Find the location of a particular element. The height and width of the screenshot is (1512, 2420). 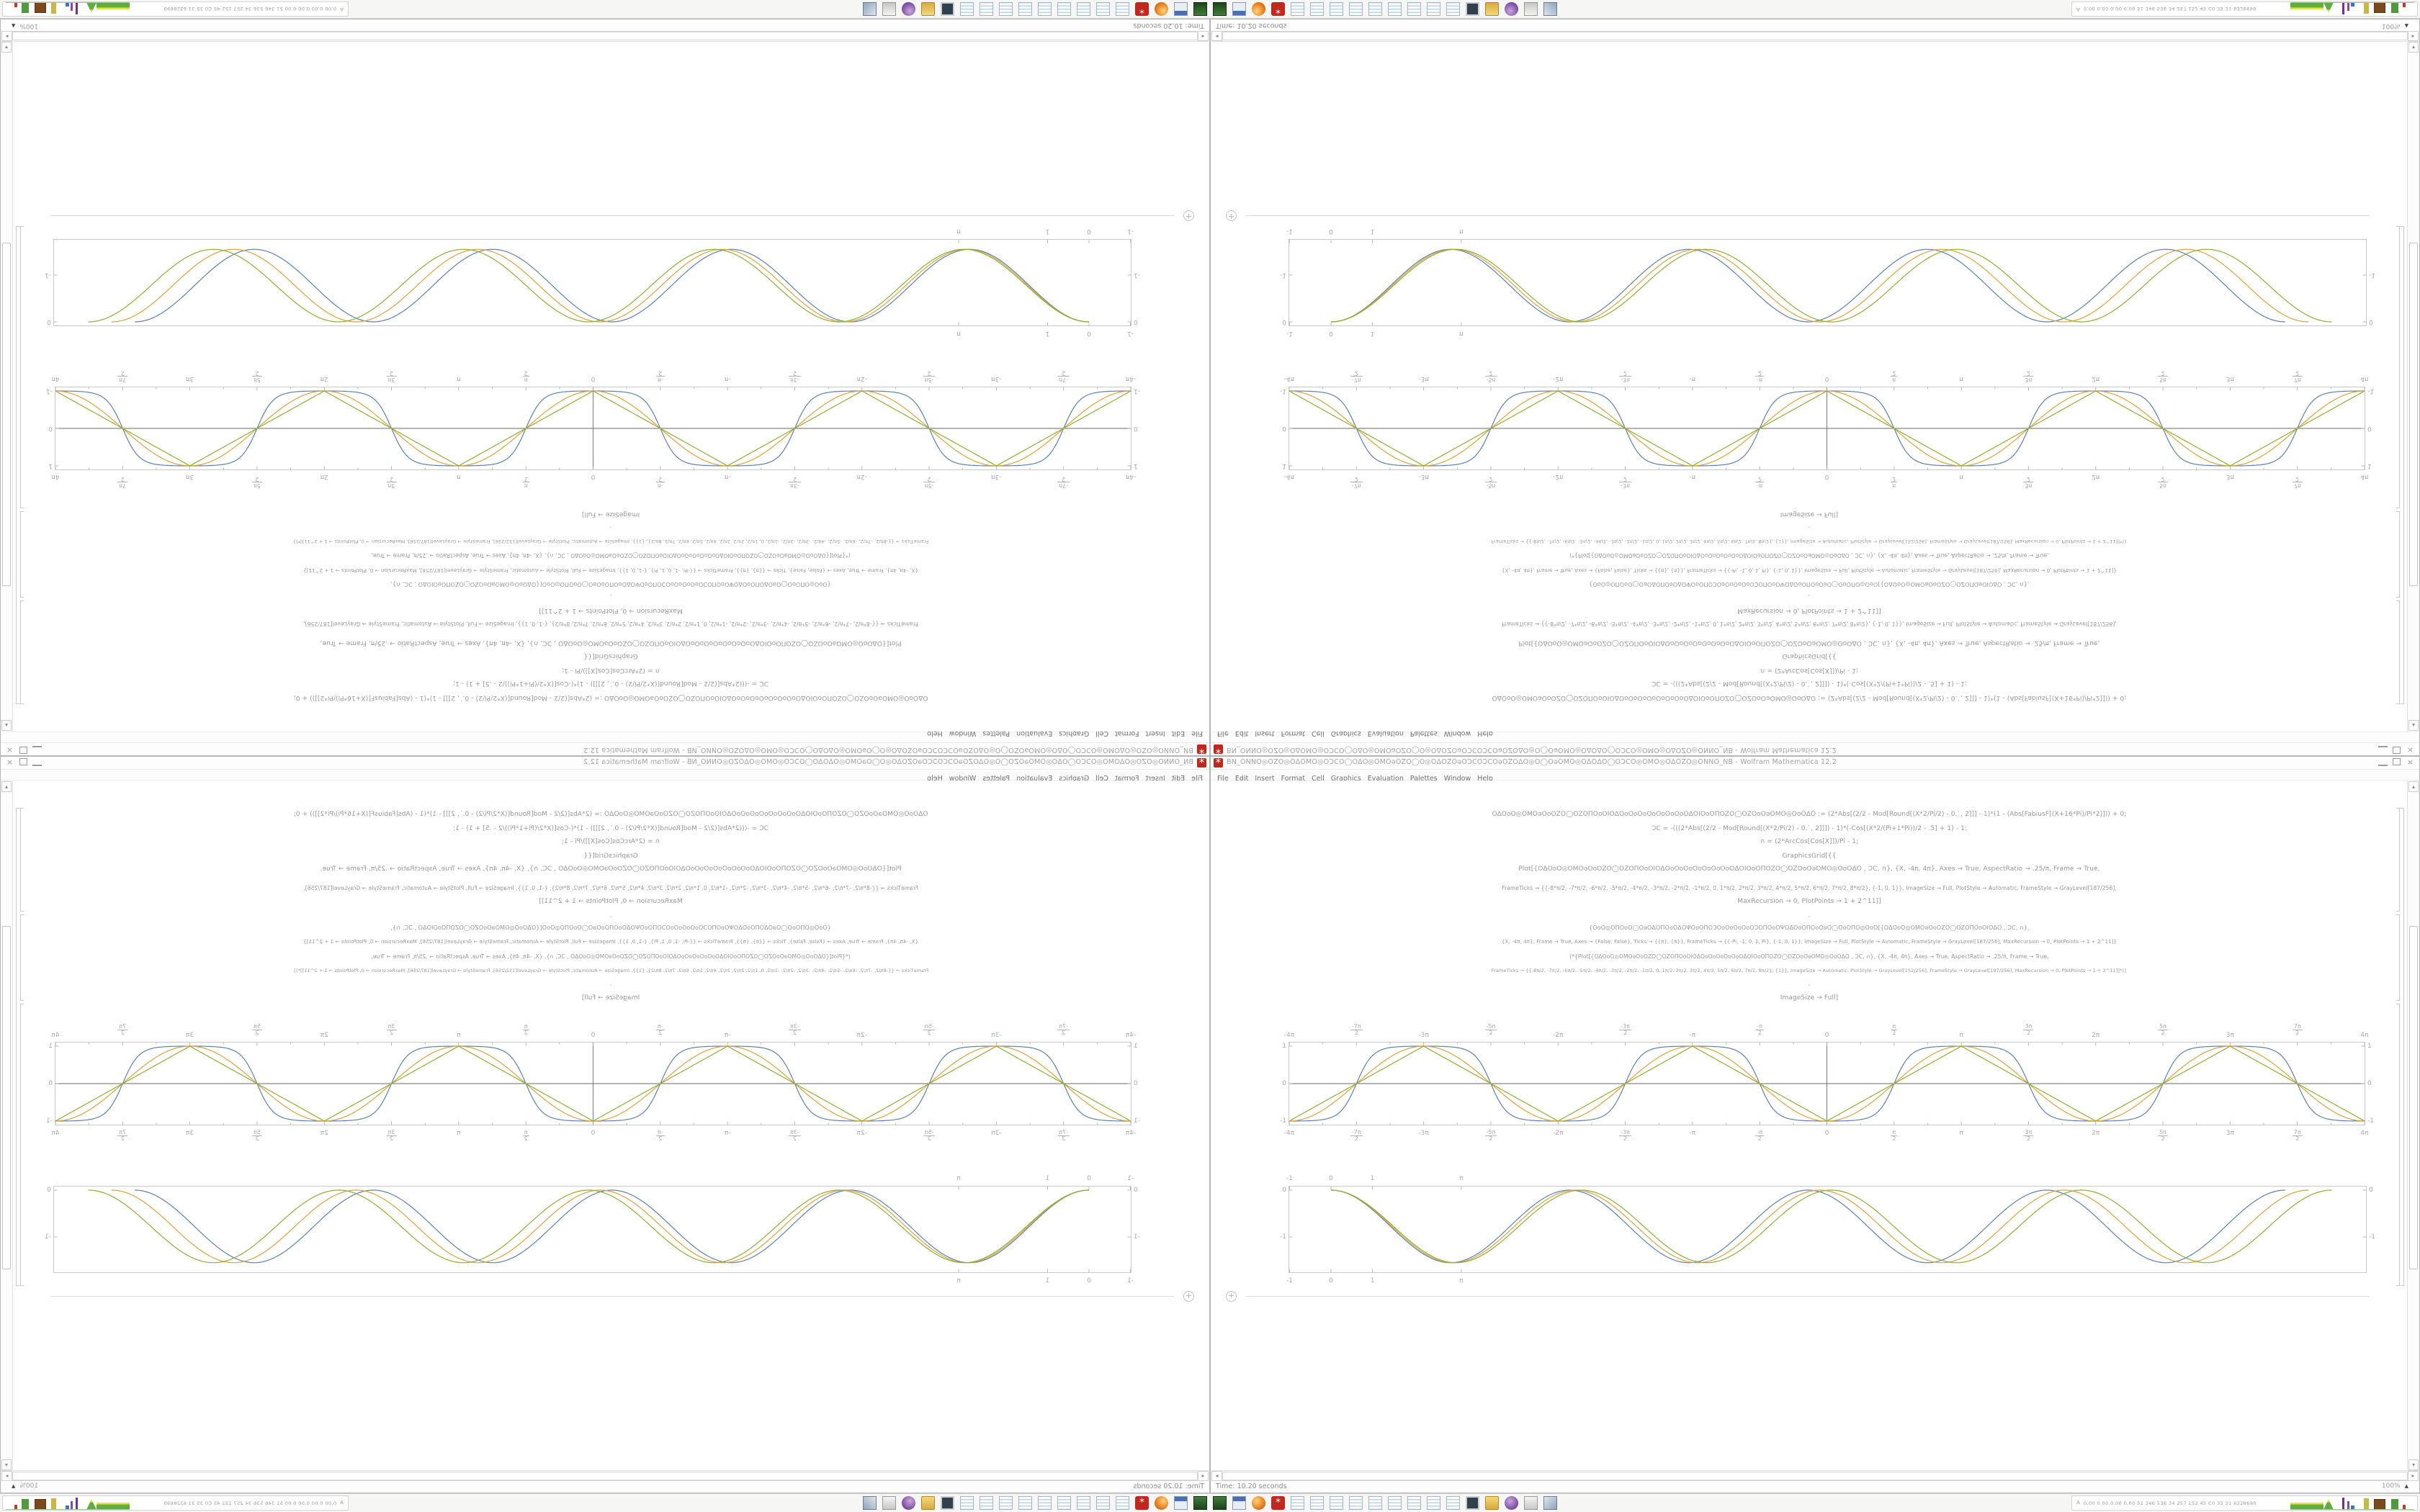

menu-item-file: File is located at coordinates (1223, 779).